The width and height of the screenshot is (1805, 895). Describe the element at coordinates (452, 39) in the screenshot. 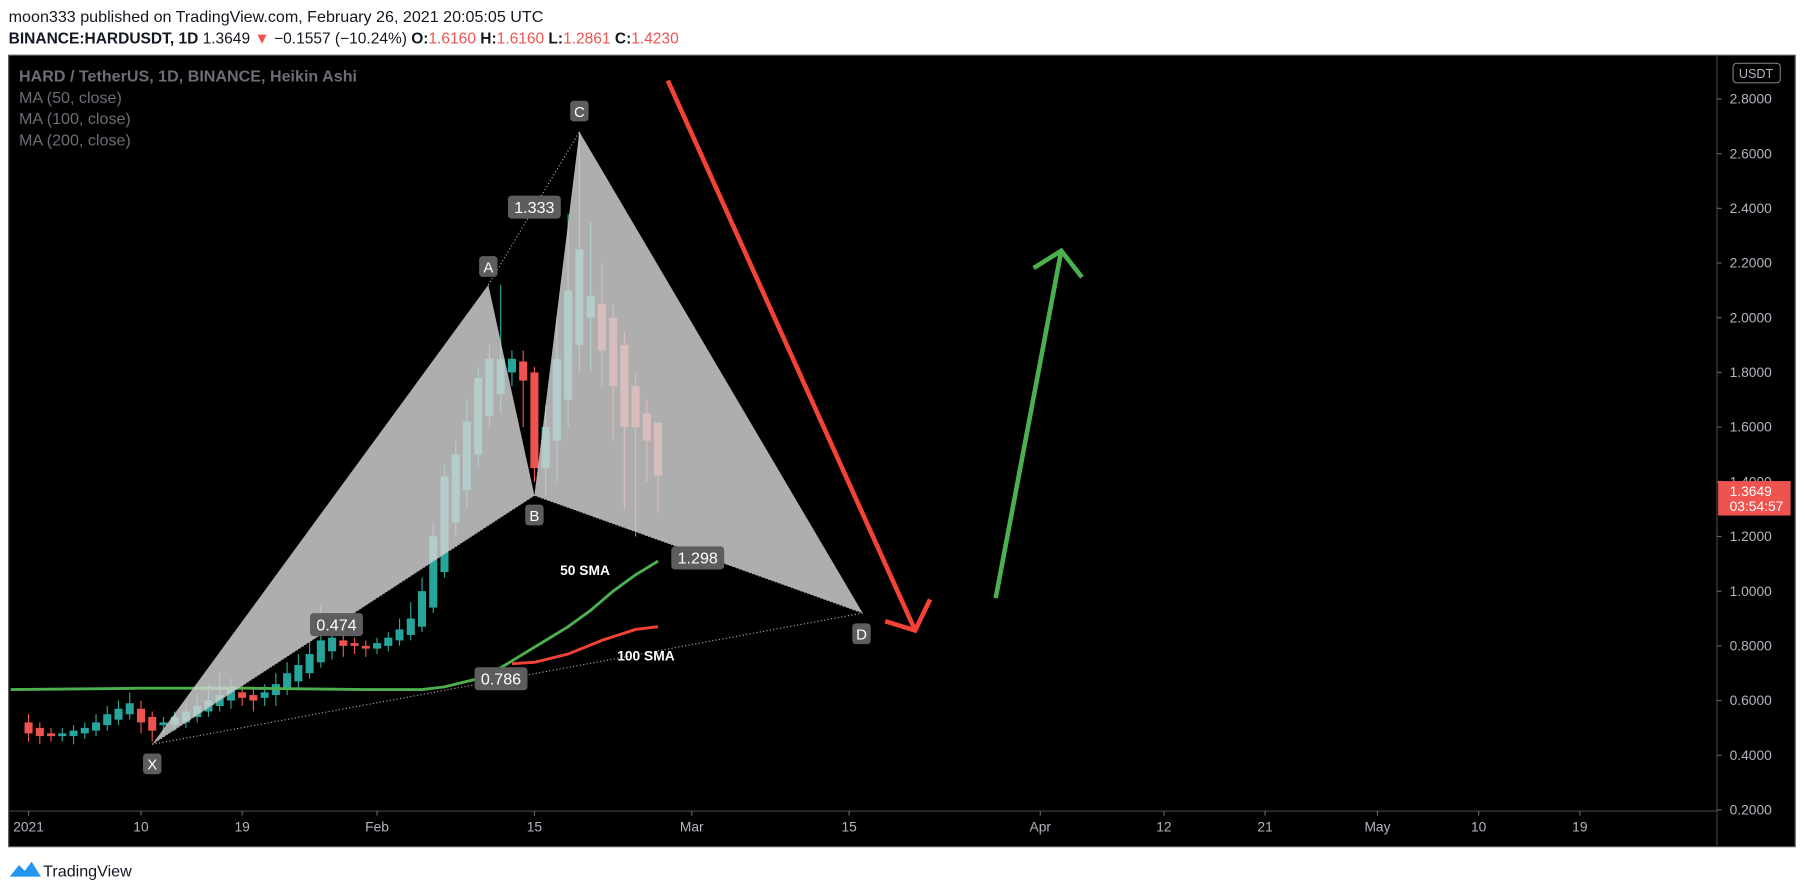

I see `o-value: 1.6160` at that location.